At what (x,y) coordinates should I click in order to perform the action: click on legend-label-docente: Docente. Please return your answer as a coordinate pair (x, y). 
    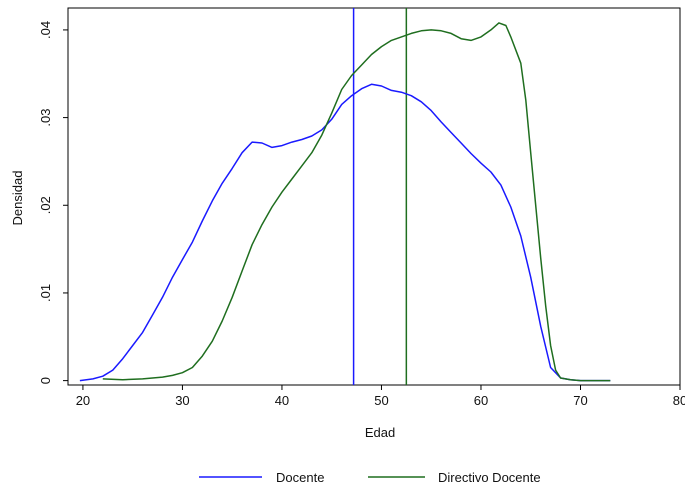
    Looking at the image, I should click on (300, 477).